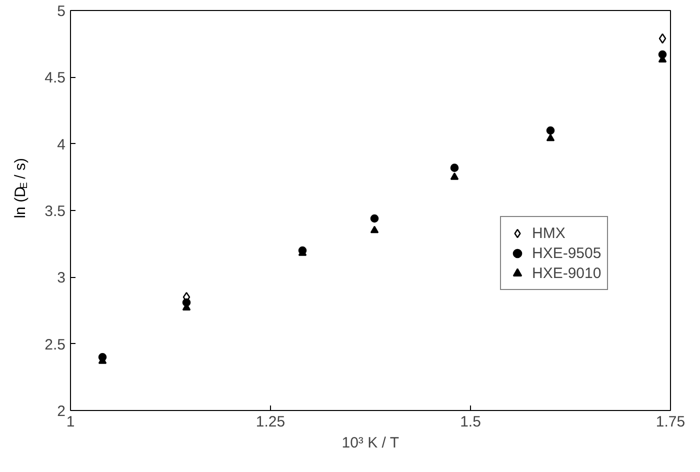 Image resolution: width=700 pixels, height=472 pixels. I want to click on x-tick-label: 1.75, so click(671, 422).